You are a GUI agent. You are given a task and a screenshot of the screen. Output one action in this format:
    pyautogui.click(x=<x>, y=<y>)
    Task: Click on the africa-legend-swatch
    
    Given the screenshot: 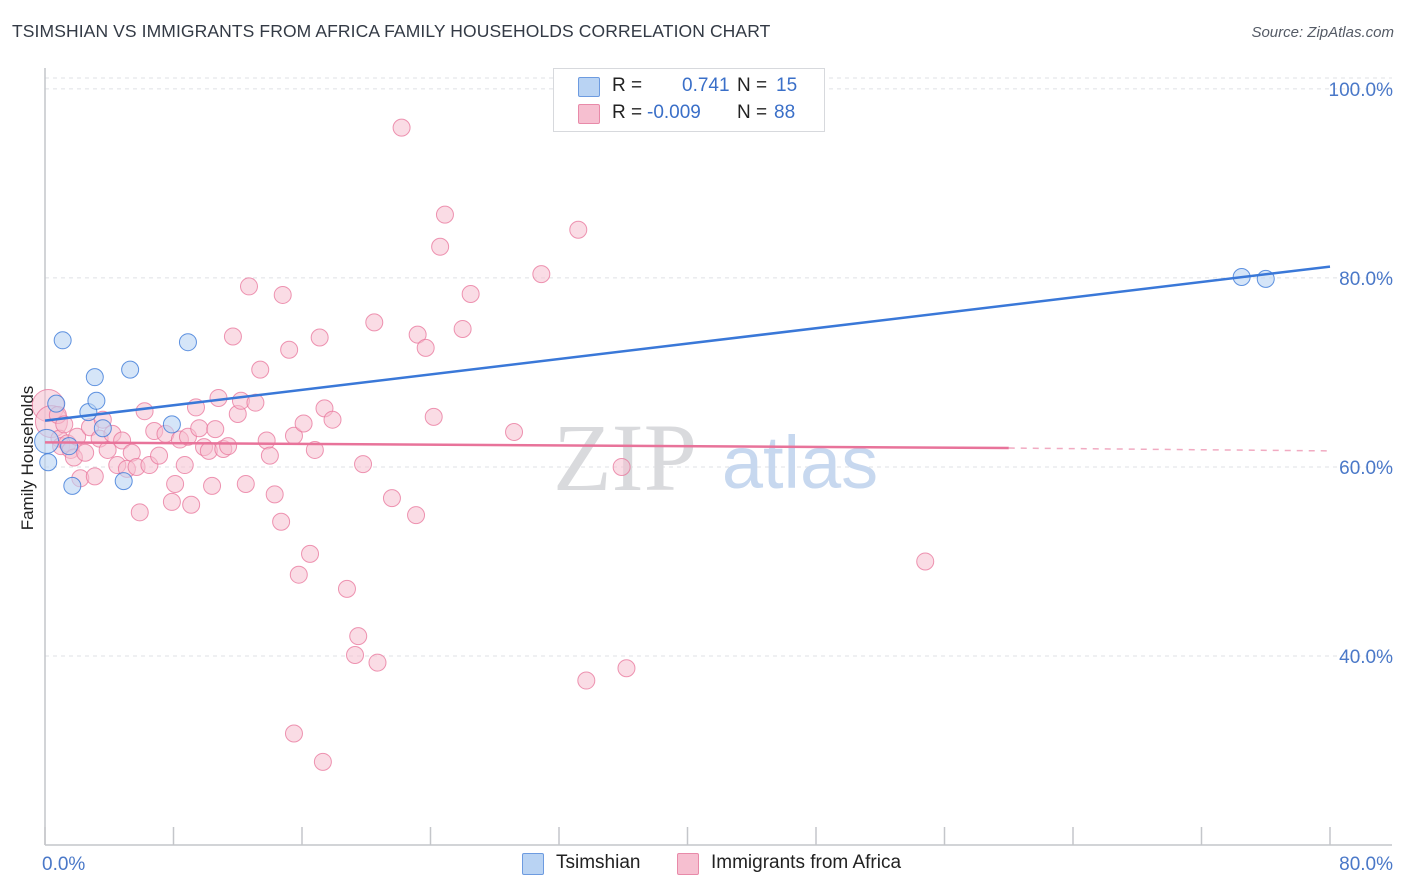 What is the action you would take?
    pyautogui.click(x=688, y=864)
    